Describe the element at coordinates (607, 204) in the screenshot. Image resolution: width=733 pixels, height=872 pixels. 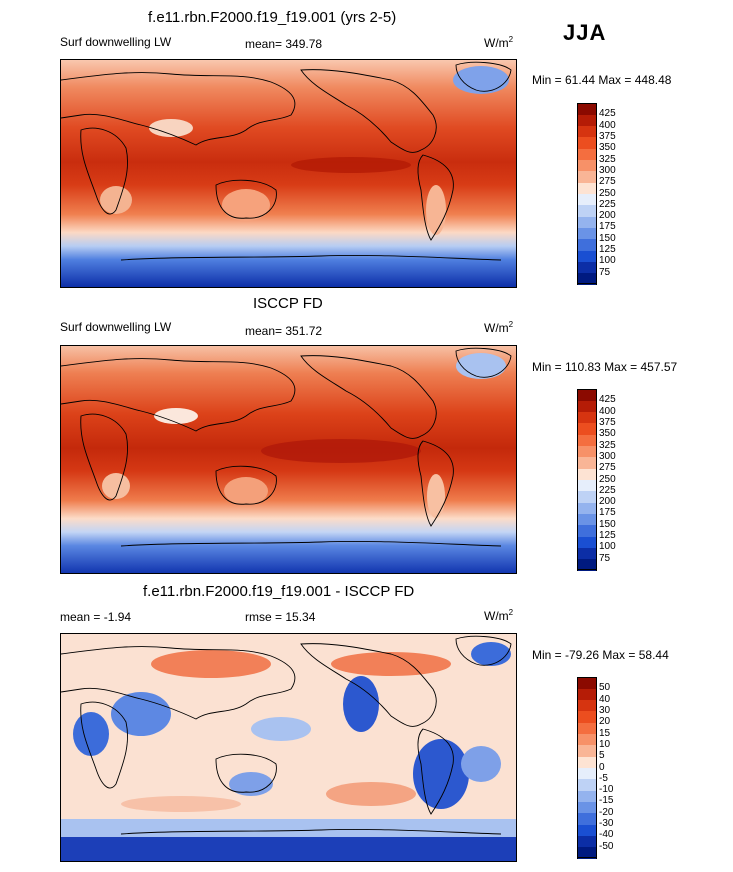
I see `panel-1-colorbar-tick-label: 225` at that location.